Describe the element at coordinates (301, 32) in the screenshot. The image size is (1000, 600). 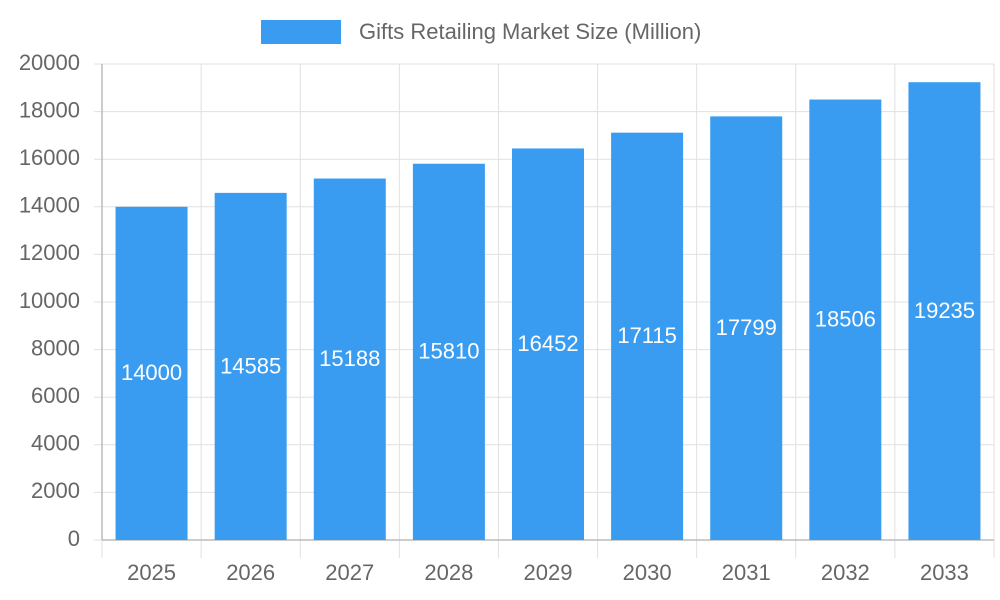
I see `legend-swatch` at that location.